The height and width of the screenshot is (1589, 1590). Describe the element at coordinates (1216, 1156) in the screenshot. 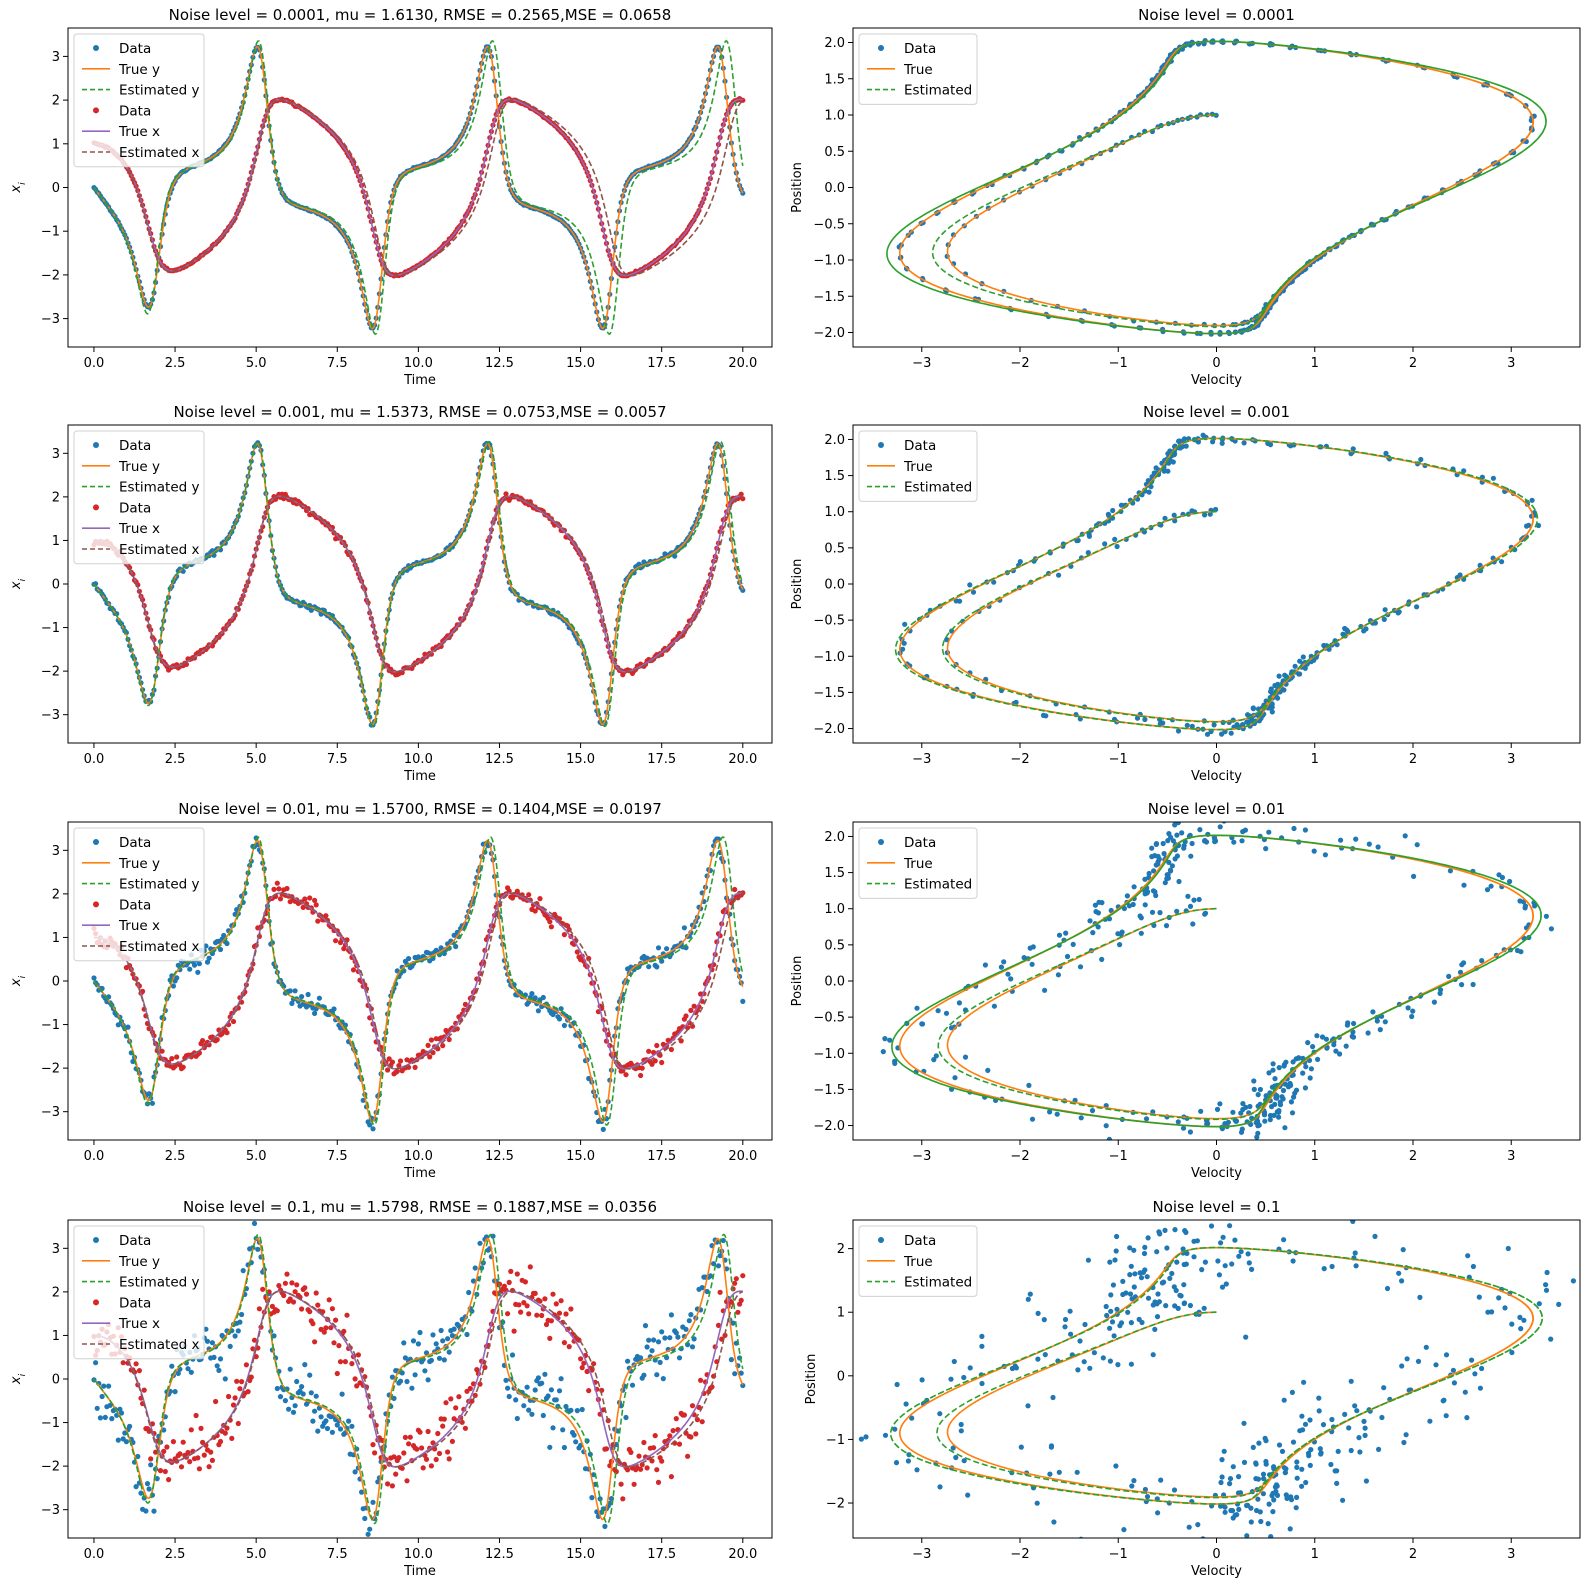

I see `x-tick-label: 0` at that location.